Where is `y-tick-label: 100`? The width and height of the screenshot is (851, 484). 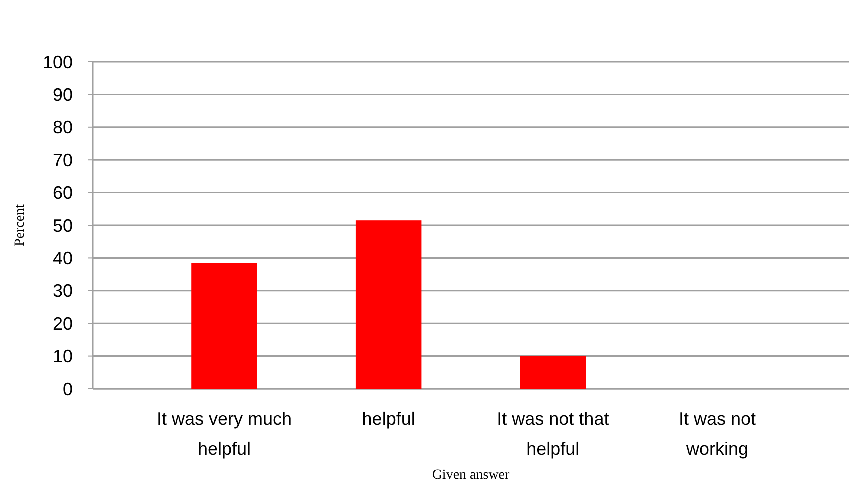 y-tick-label: 100 is located at coordinates (57, 62).